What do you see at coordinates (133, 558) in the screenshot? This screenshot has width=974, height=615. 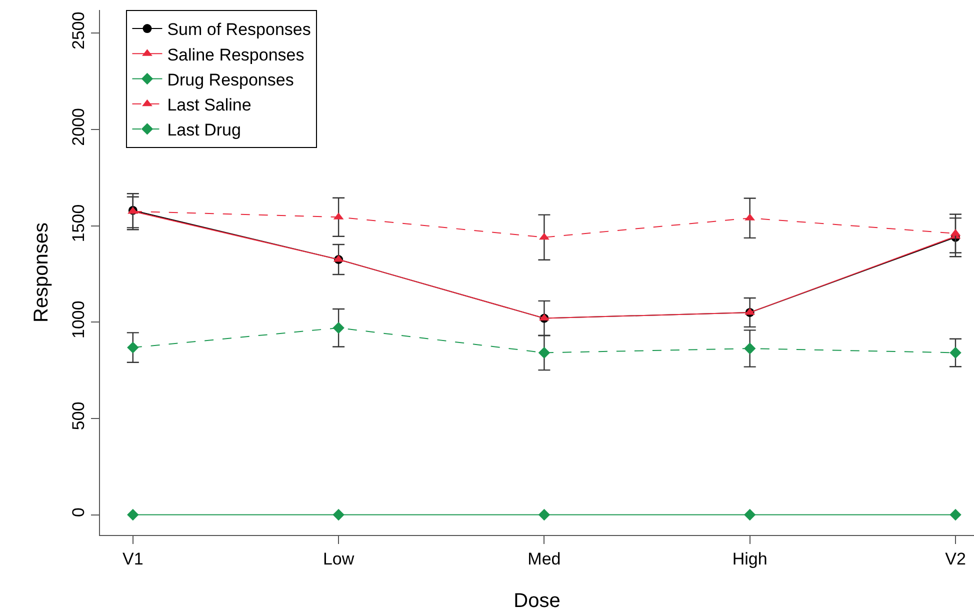 I see `x-tick-label: V1` at bounding box center [133, 558].